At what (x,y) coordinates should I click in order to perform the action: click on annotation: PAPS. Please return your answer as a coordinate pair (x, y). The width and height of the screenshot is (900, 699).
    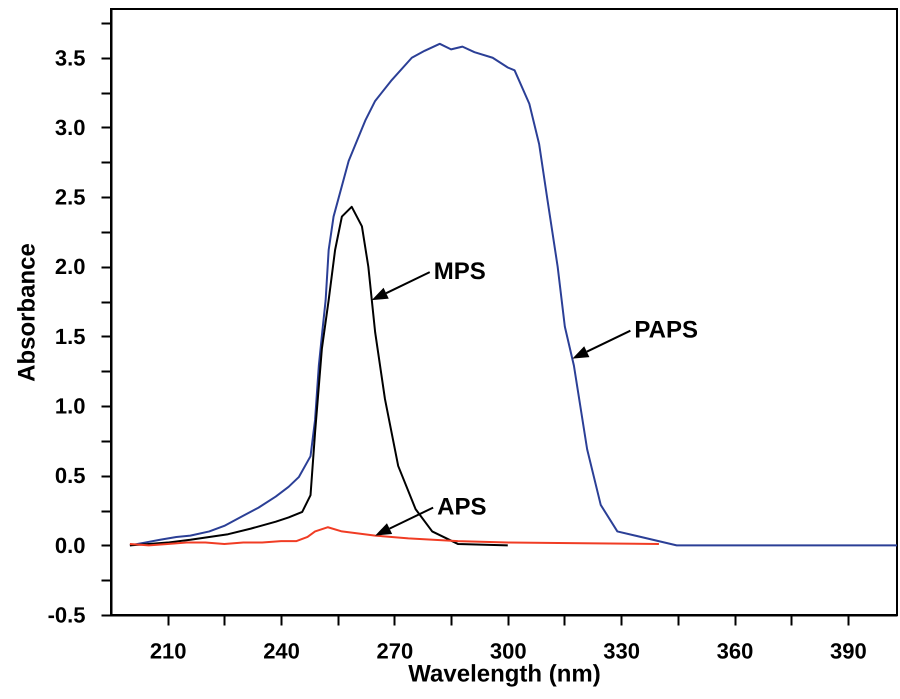
    Looking at the image, I should click on (666, 330).